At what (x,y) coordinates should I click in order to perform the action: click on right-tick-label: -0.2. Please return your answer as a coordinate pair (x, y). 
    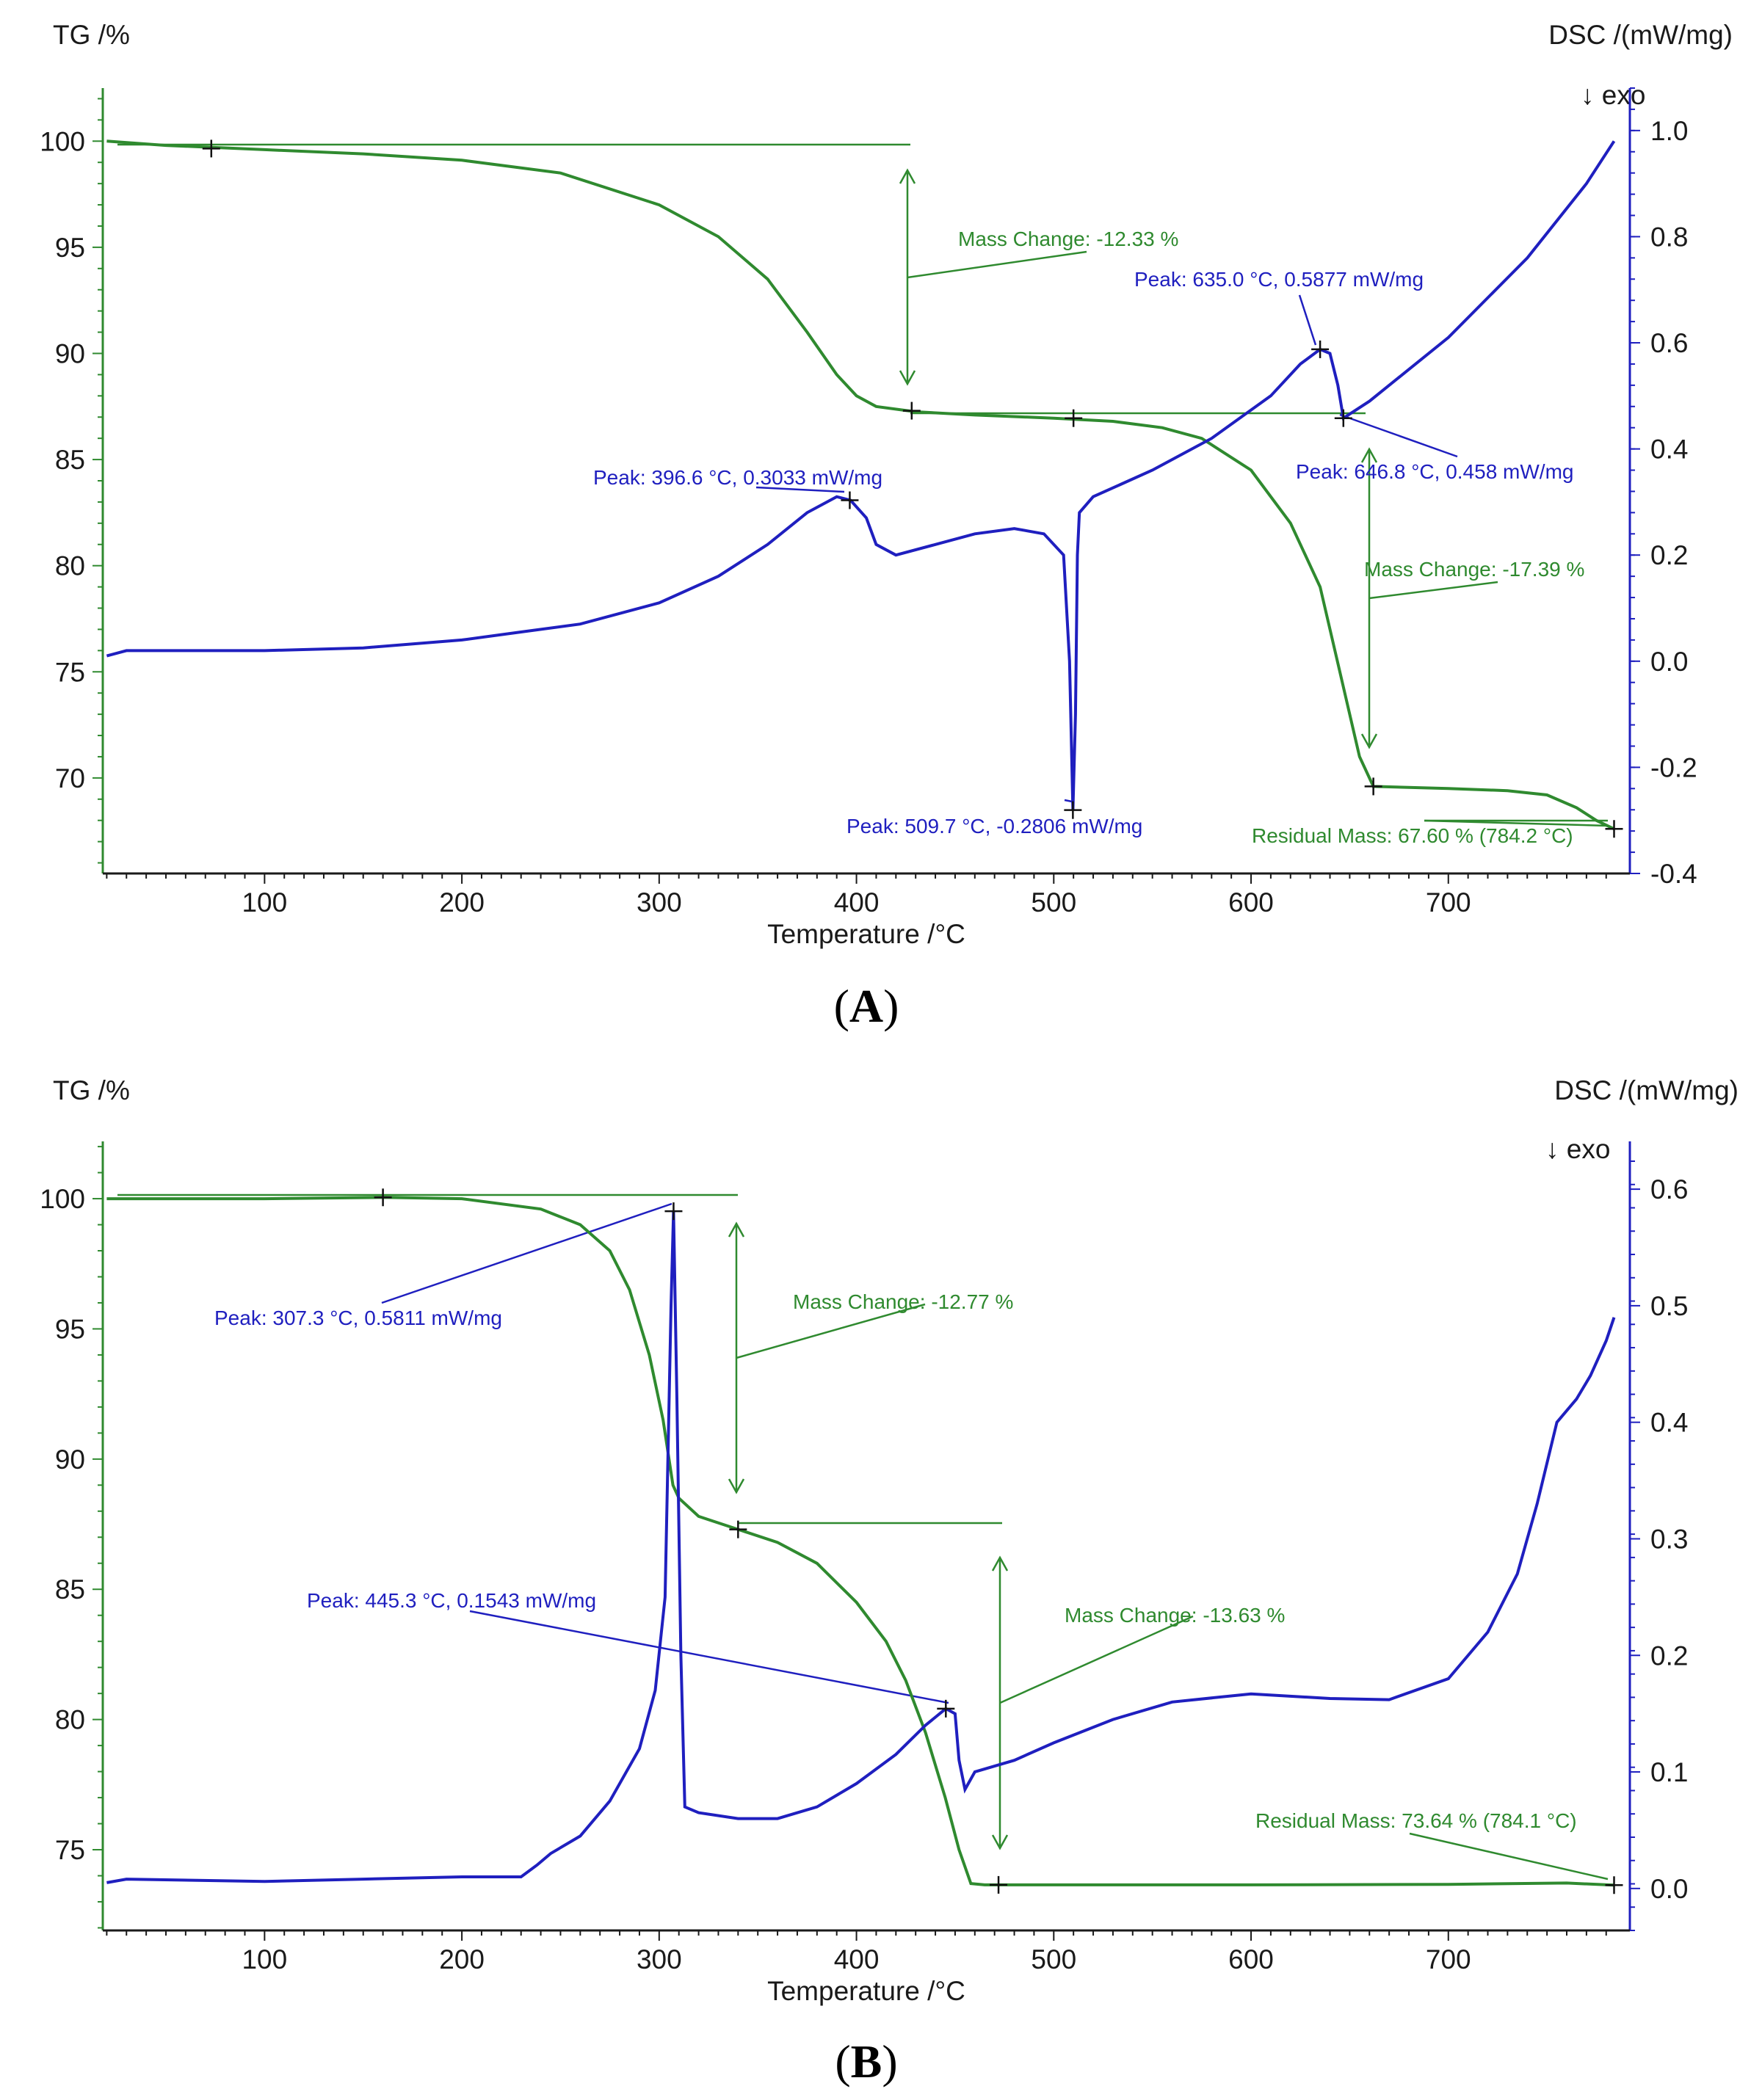
    Looking at the image, I should click on (1674, 767).